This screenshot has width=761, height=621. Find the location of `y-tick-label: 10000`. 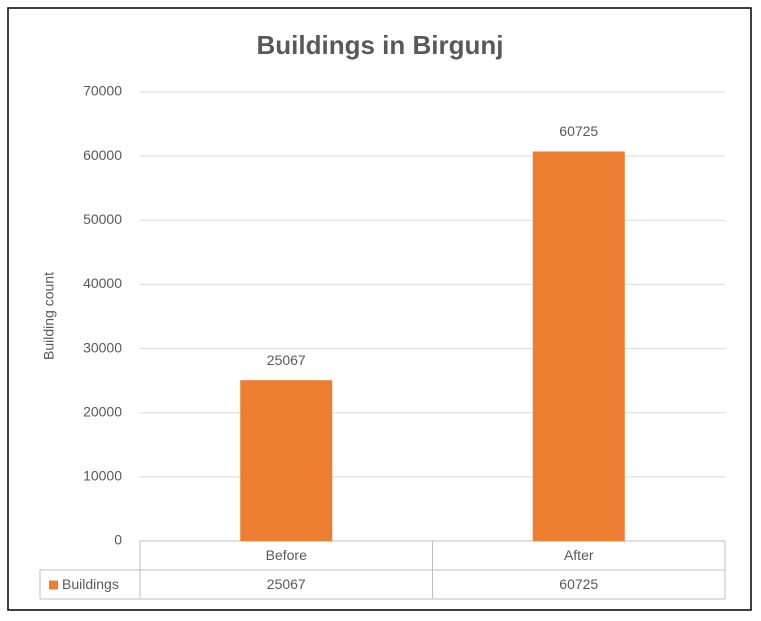

y-tick-label: 10000 is located at coordinates (102, 476).